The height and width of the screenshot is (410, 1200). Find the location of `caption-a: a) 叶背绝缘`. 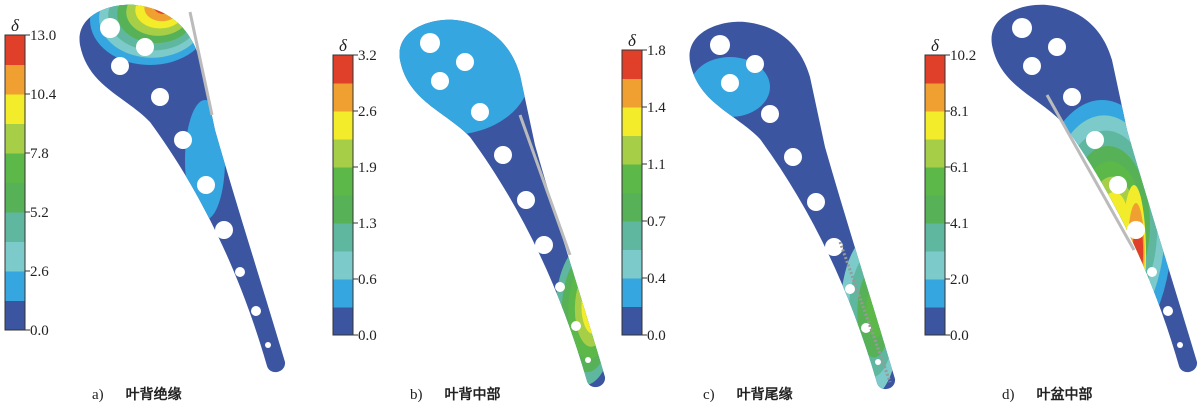

caption-a: a) 叶背绝缘 is located at coordinates (137, 394).